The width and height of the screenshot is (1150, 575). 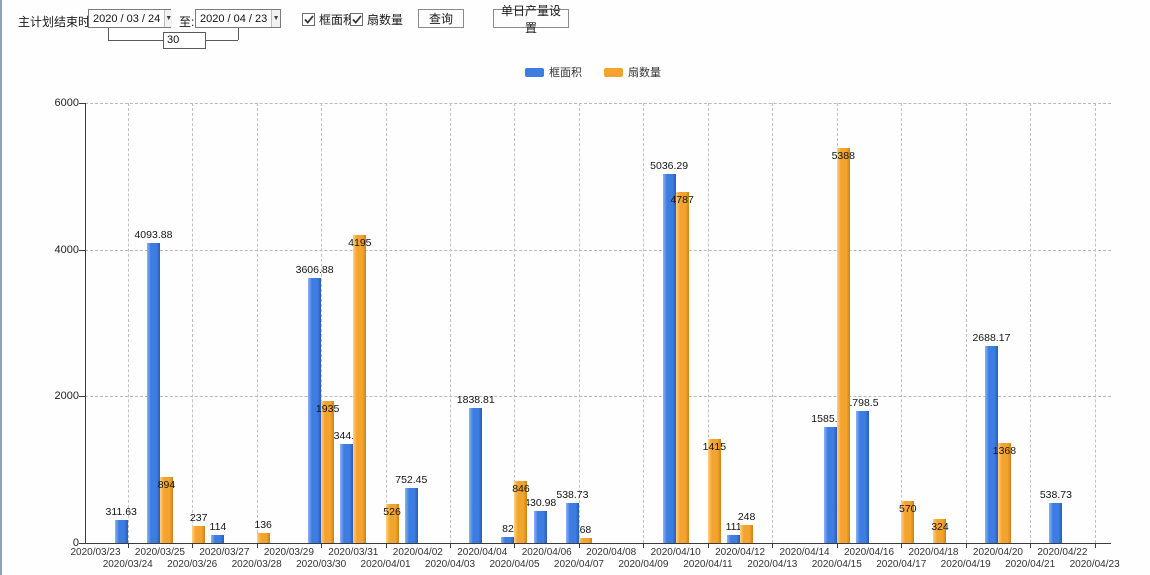 What do you see at coordinates (441, 18) in the screenshot?
I see `query-button: 查询` at bounding box center [441, 18].